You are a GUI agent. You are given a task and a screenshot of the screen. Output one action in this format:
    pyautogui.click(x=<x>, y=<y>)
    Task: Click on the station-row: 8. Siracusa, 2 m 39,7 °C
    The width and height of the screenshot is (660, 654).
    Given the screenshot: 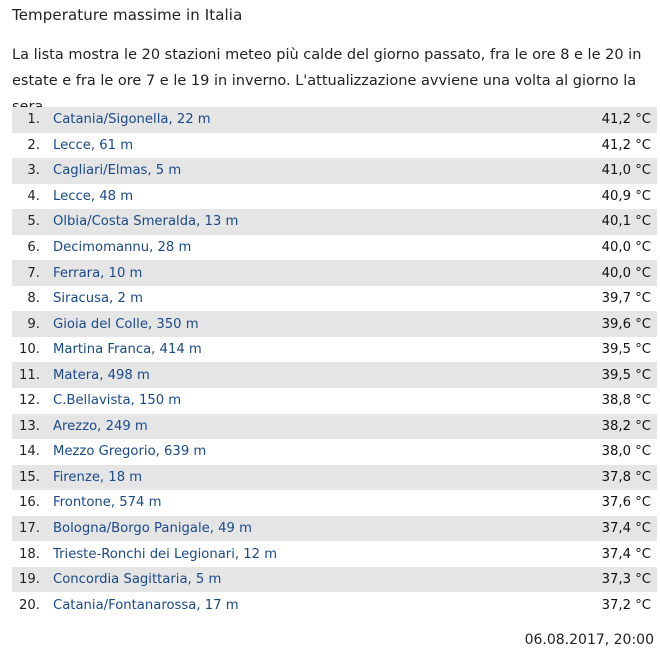 What is the action you would take?
    pyautogui.click(x=334, y=298)
    